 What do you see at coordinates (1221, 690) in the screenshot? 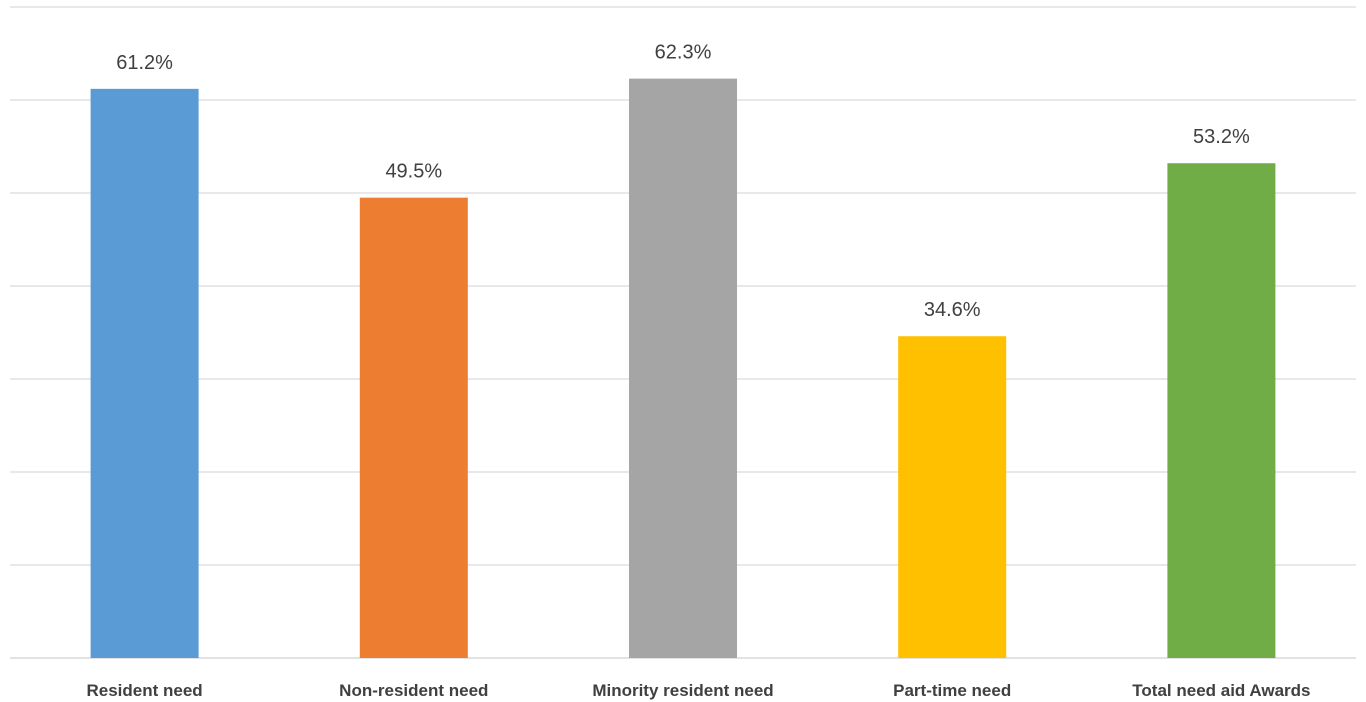
I see `category-label-5: Total need aid Awards` at bounding box center [1221, 690].